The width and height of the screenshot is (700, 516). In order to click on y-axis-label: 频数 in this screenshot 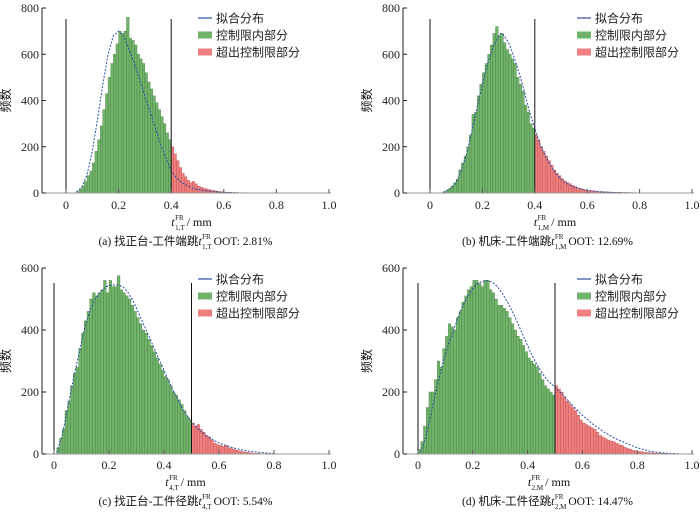, I will do `click(6, 100)`.